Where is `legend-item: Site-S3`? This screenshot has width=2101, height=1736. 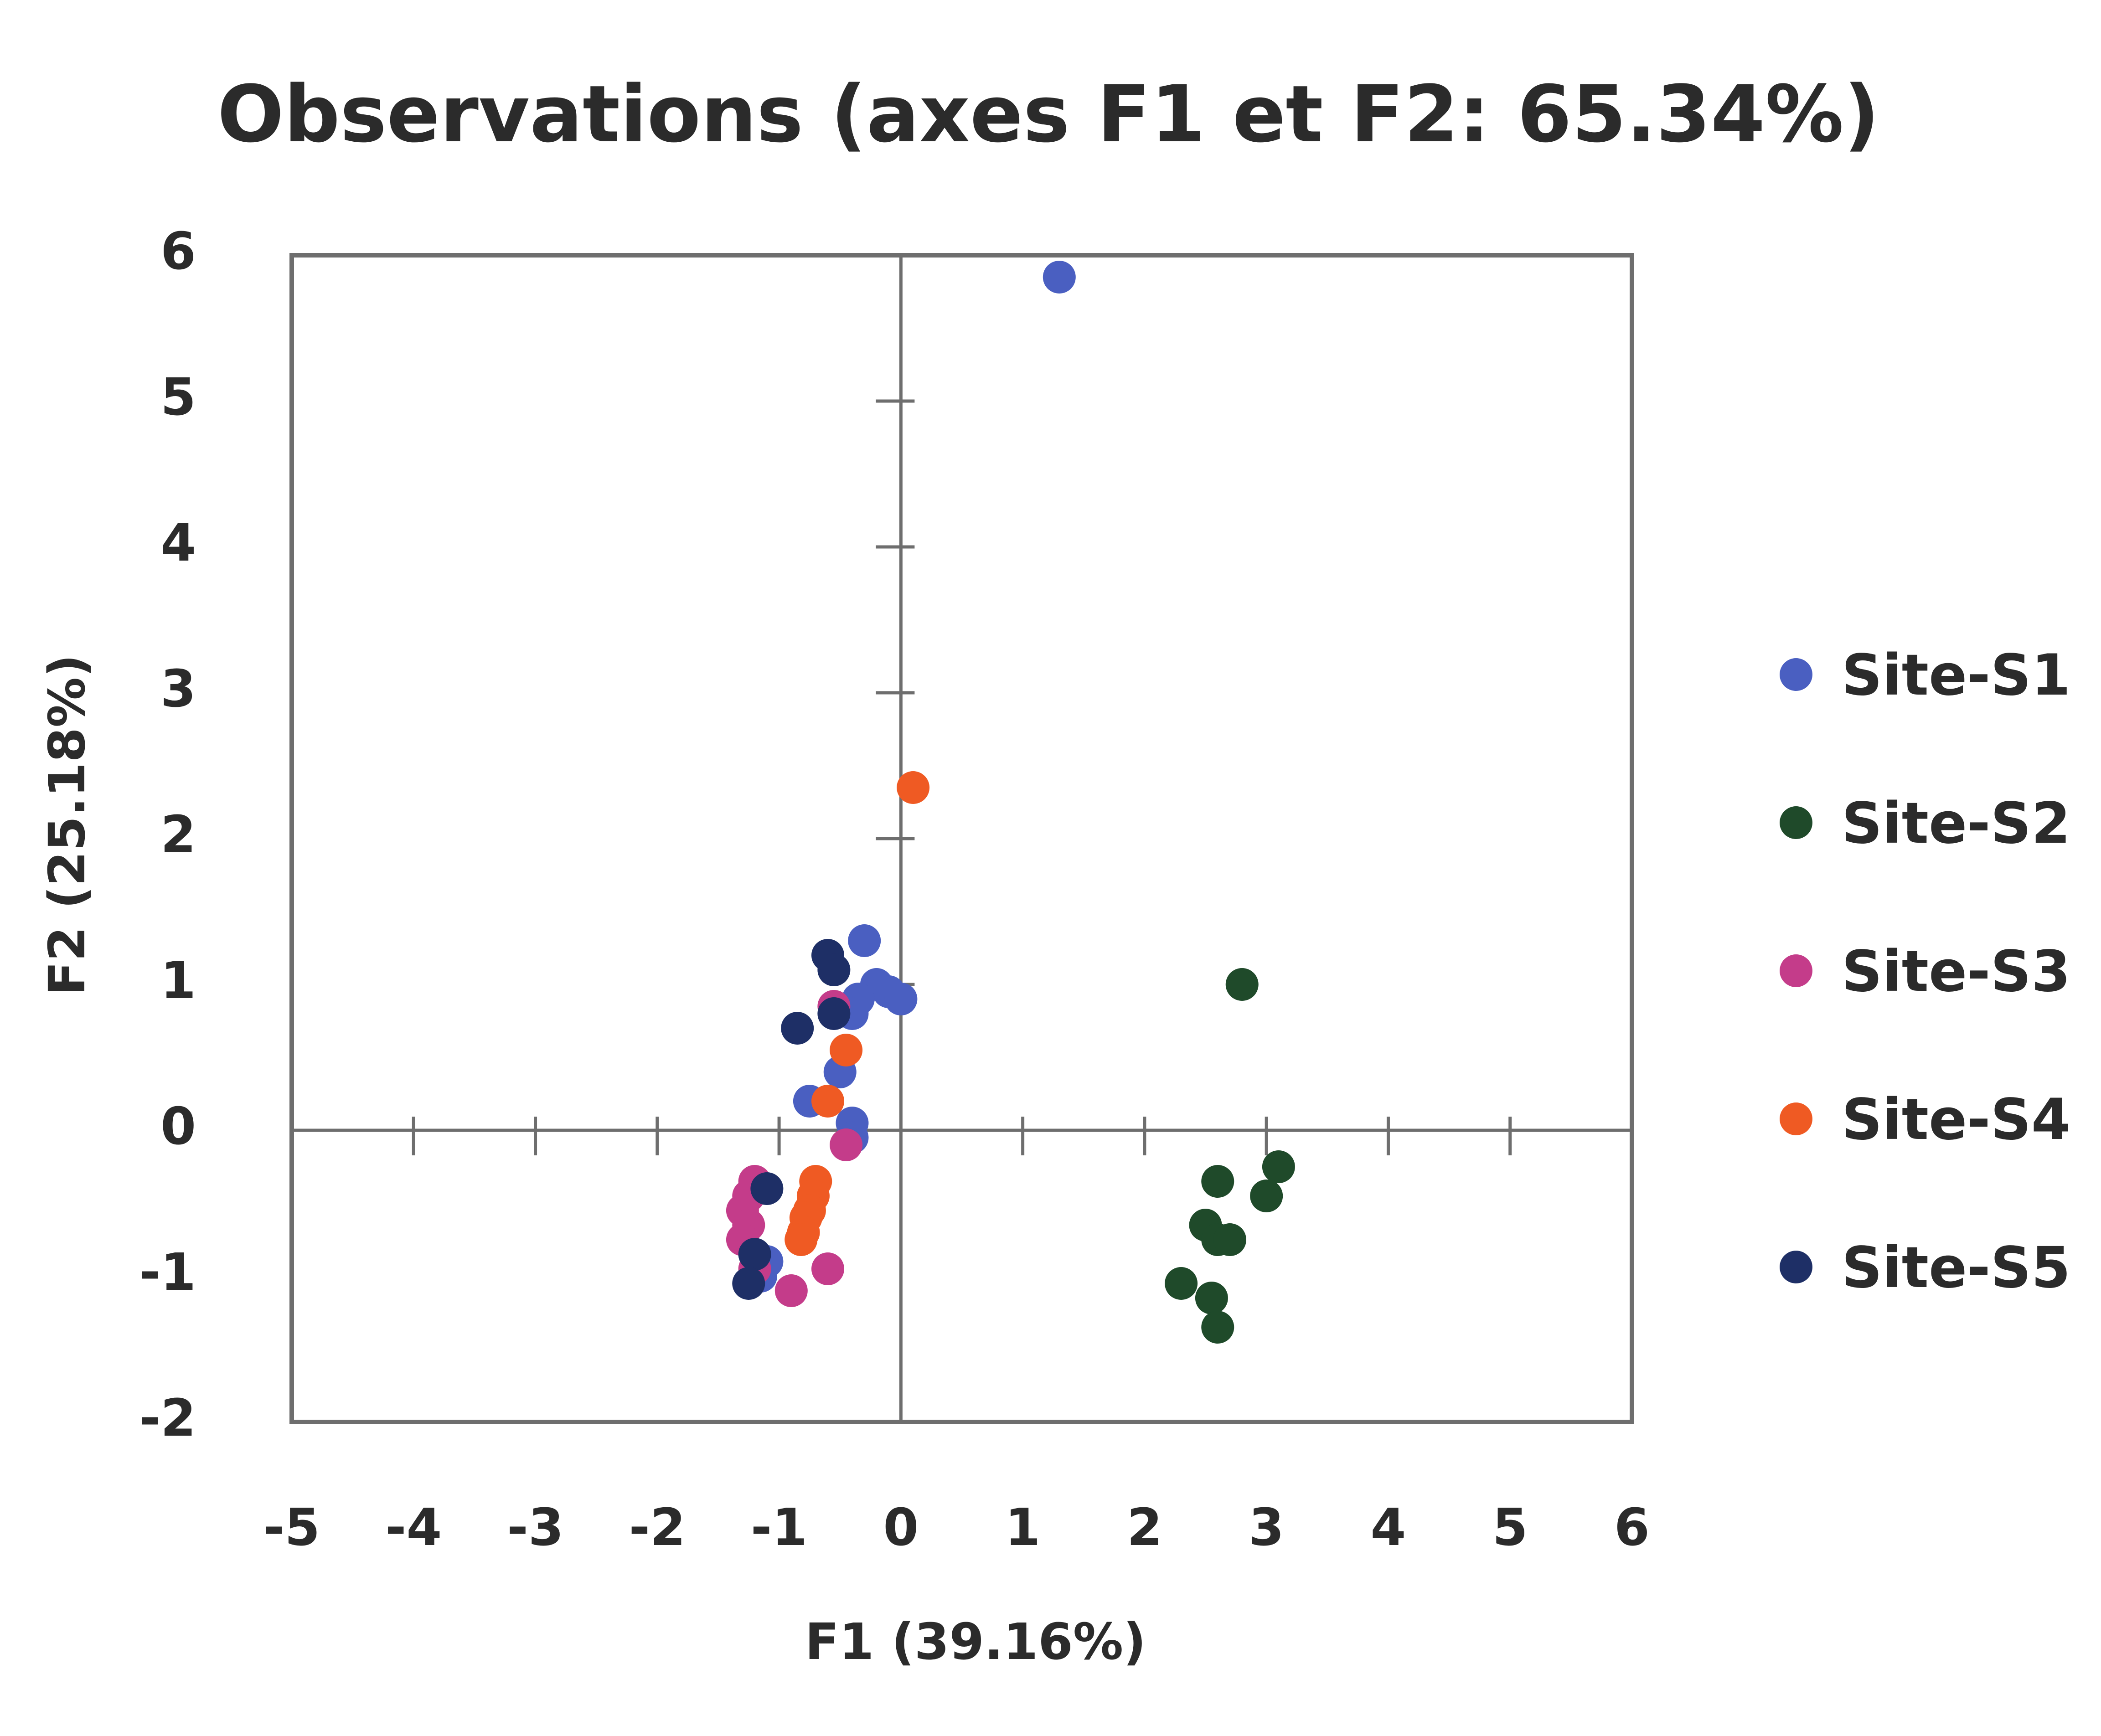 legend-item: Site-S3 is located at coordinates (1925, 972).